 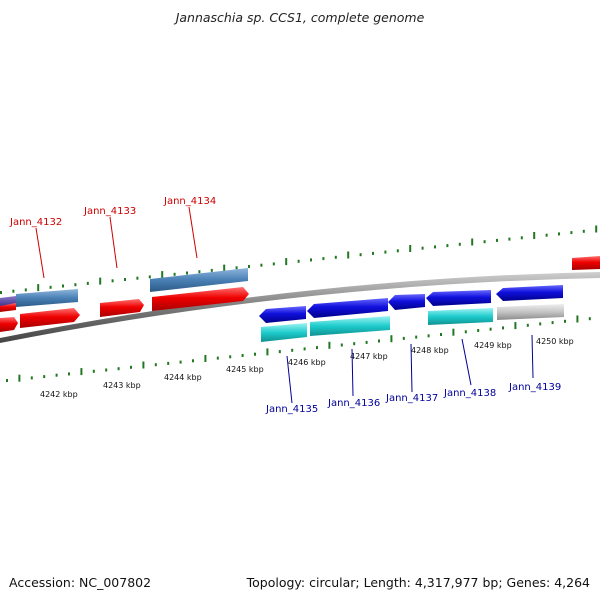 I want to click on gene-label-jann-4137: Jann_4137, so click(x=411, y=398).